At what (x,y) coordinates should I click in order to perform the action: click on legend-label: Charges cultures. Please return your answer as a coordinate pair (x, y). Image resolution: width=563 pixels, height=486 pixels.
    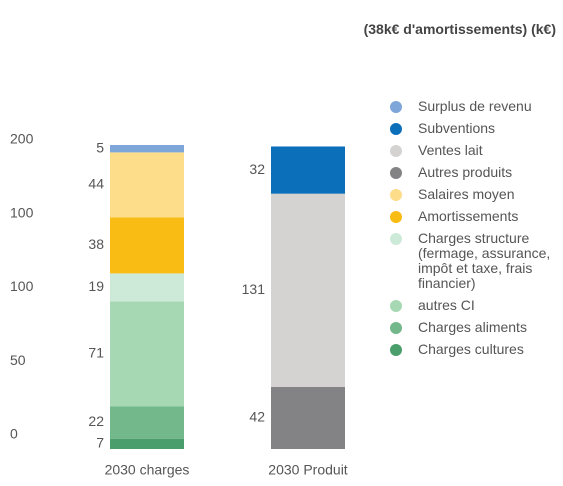
    Looking at the image, I should click on (471, 349).